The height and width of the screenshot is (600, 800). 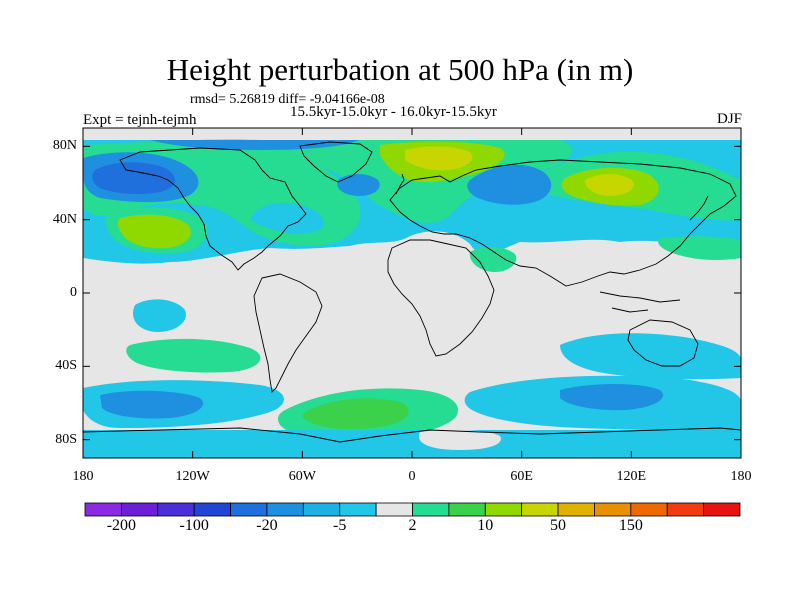 I want to click on anomaly-contour-neutral-antarctic, so click(x=459, y=439).